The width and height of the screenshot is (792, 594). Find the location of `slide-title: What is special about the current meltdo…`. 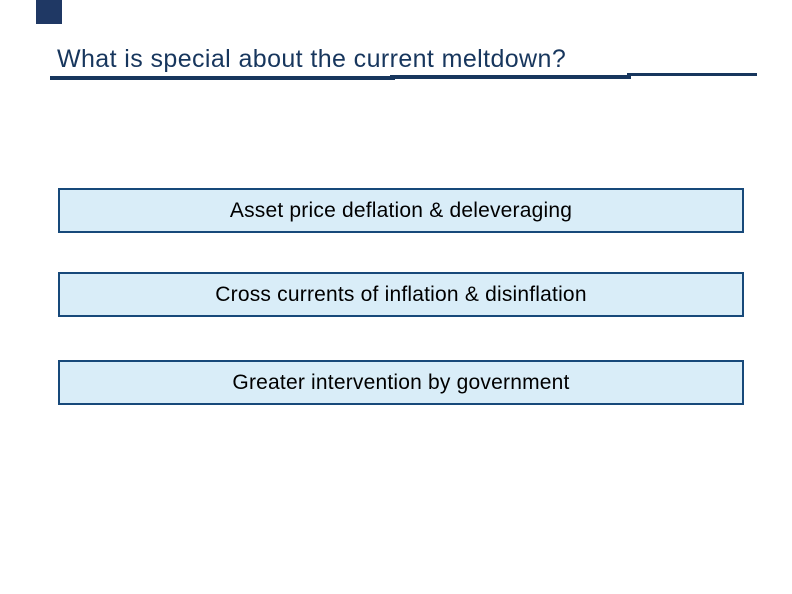

slide-title: What is special about the current meltdo… is located at coordinates (312, 59).